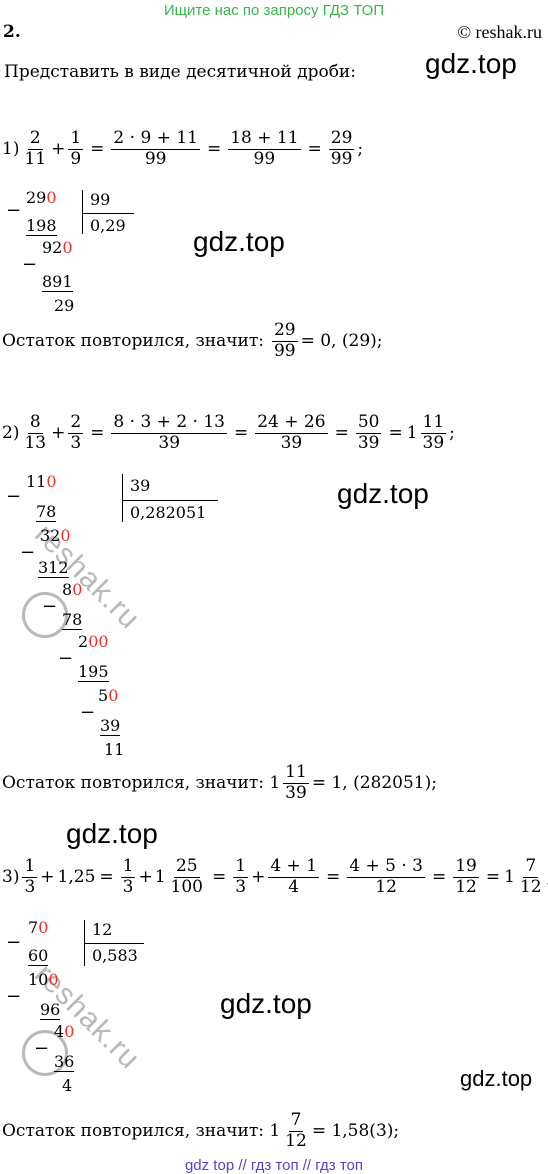  I want to click on task-statement: Представить в виде десятичной дроби:, so click(180, 72).